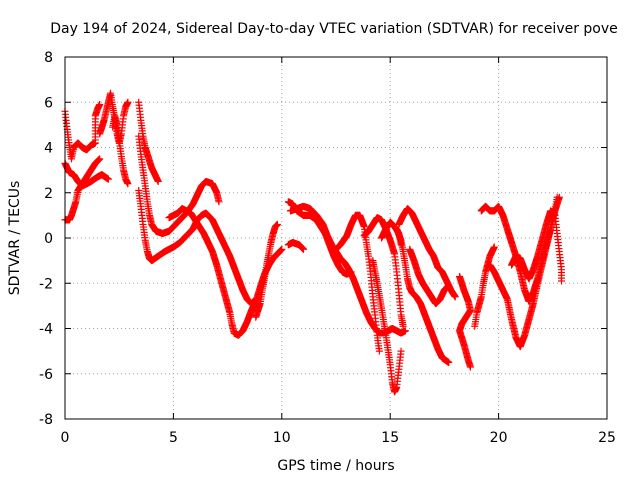  I want to click on y-axis-label: SDTVAR / TECUs, so click(15, 238).